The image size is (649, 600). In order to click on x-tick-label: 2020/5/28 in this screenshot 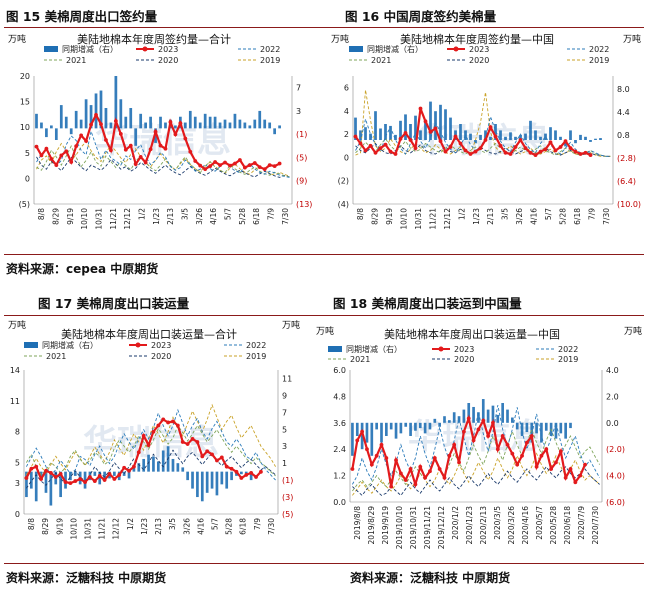, I will do `click(553, 525)`.